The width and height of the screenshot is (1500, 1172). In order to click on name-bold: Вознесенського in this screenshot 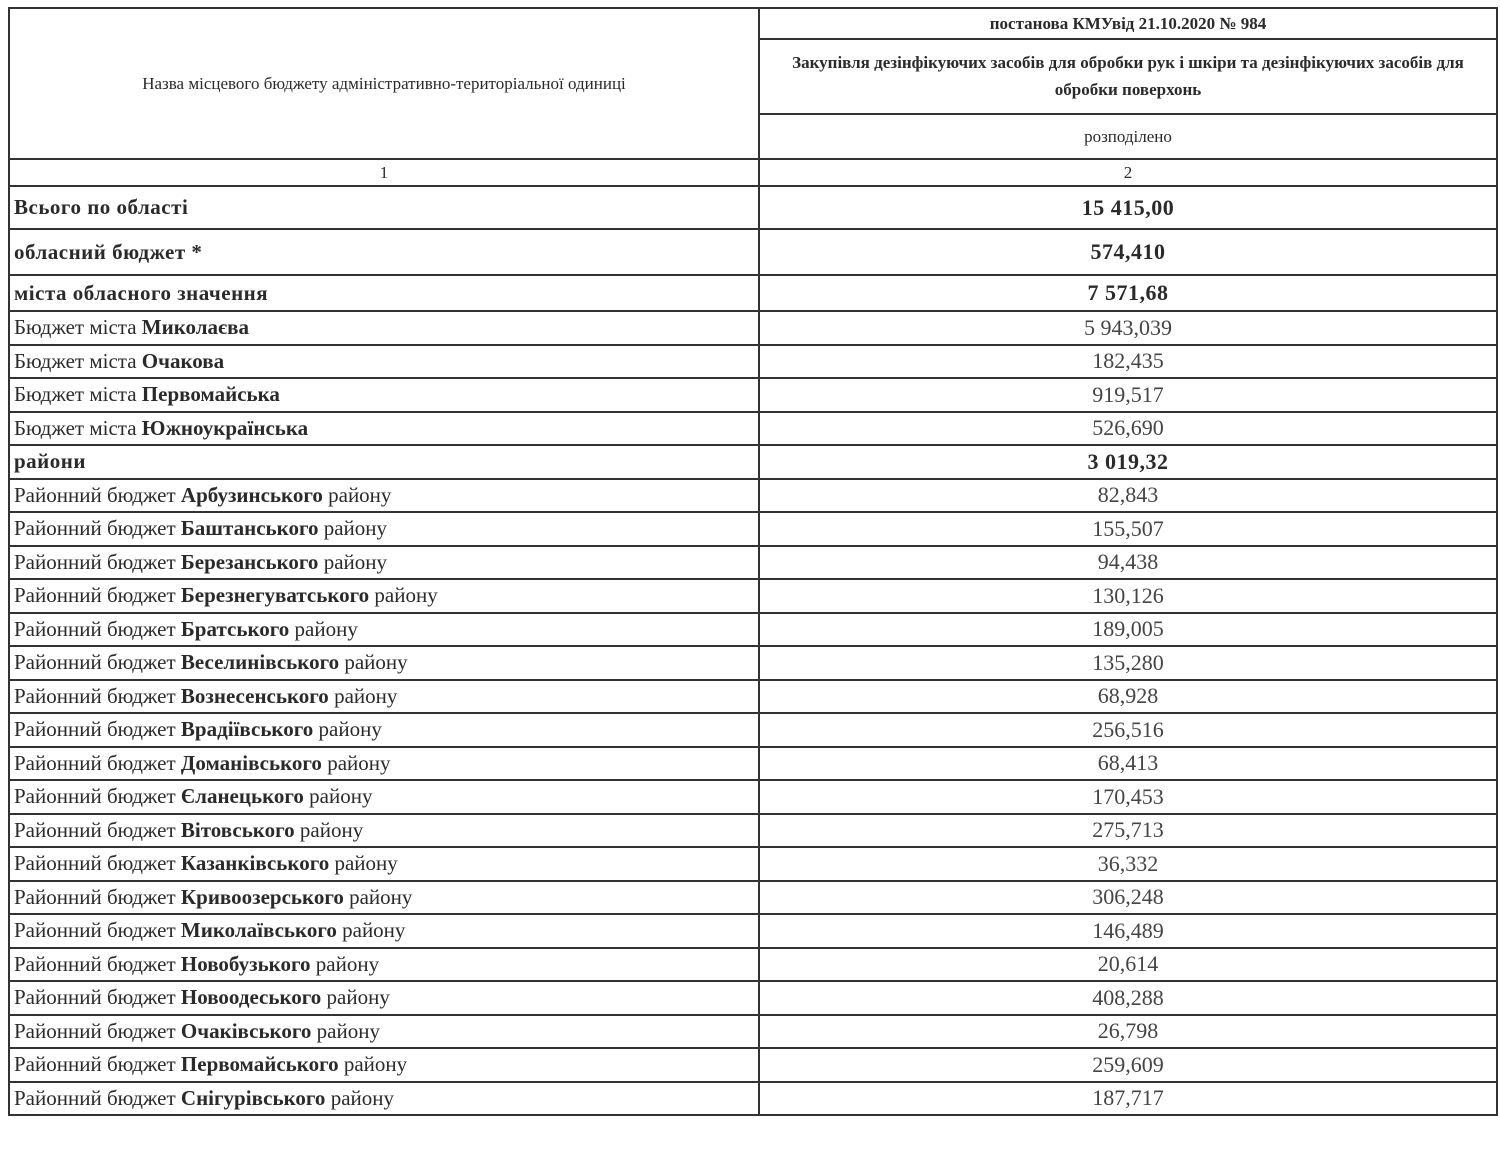, I will do `click(254, 695)`.